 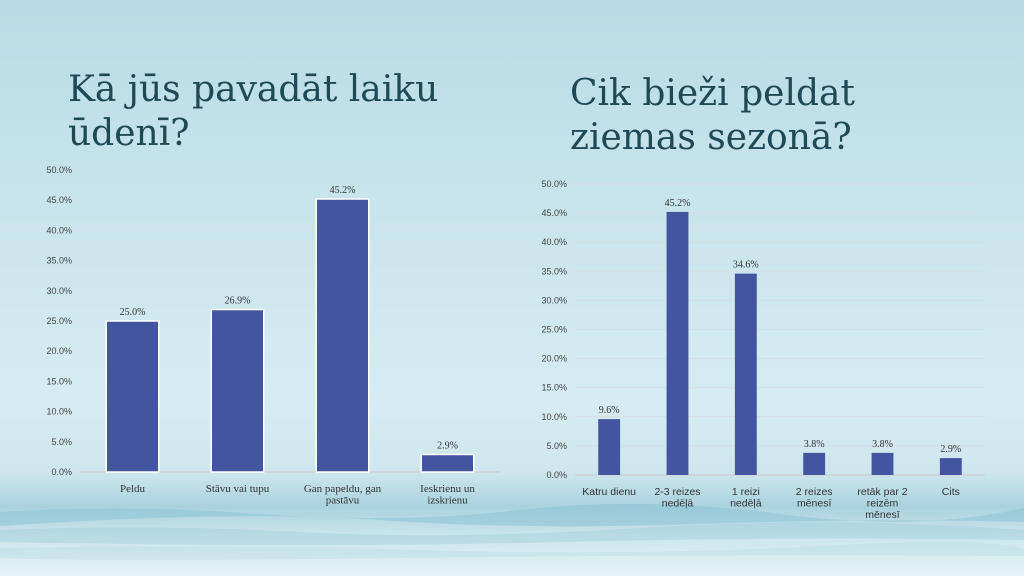 What do you see at coordinates (343, 501) in the screenshot?
I see `category-label-line: pastāvu` at bounding box center [343, 501].